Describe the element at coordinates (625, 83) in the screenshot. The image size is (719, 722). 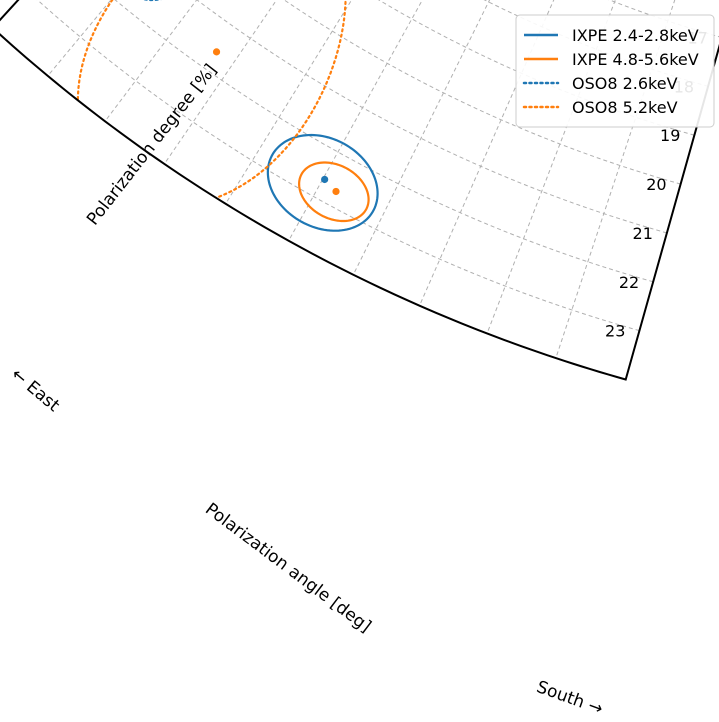
I see `legend-entry-label: OSO8 2.6keV` at that location.